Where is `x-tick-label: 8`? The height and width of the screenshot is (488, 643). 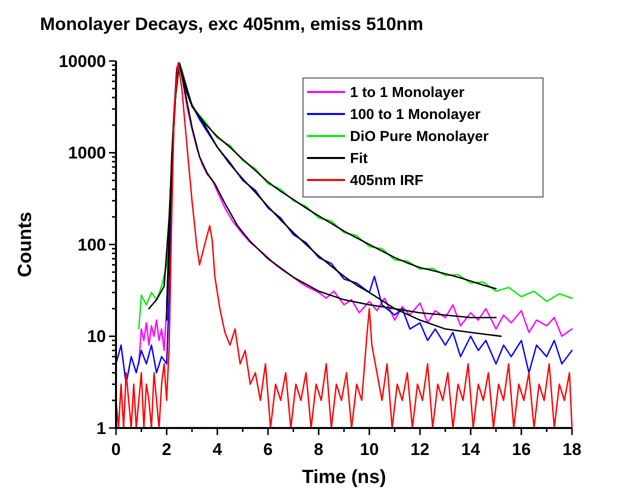
x-tick-label: 8 is located at coordinates (319, 449).